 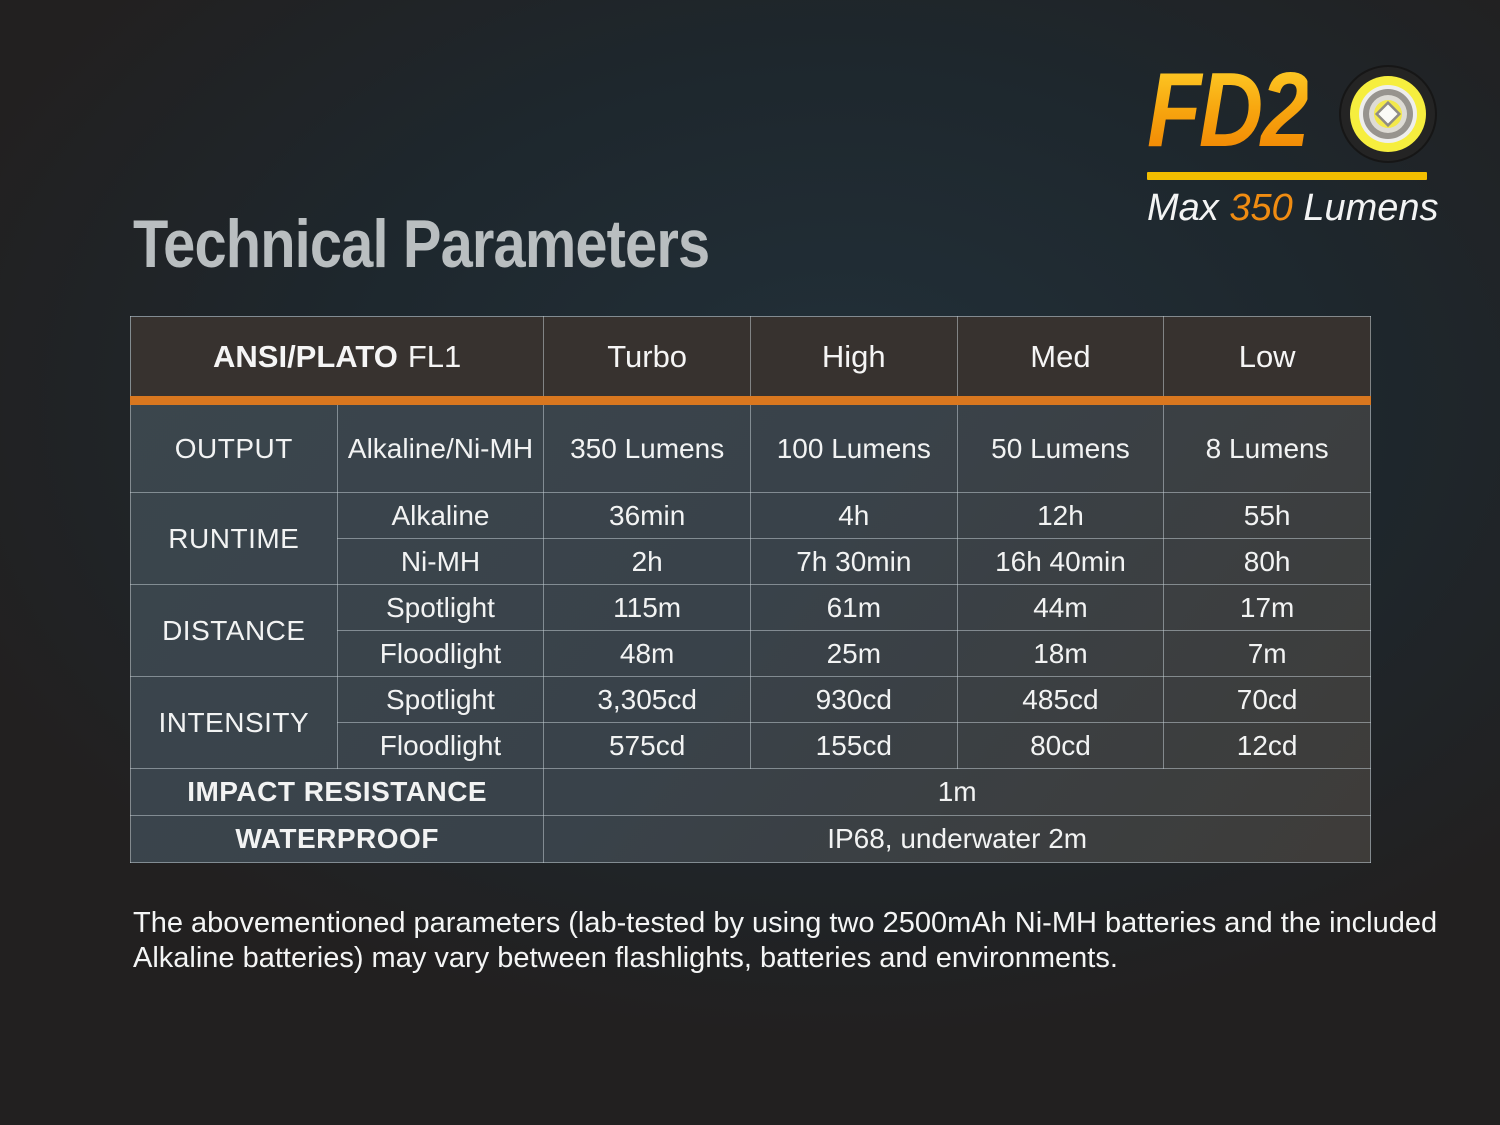 I want to click on row-label-output: OUTPUT, so click(x=234, y=446).